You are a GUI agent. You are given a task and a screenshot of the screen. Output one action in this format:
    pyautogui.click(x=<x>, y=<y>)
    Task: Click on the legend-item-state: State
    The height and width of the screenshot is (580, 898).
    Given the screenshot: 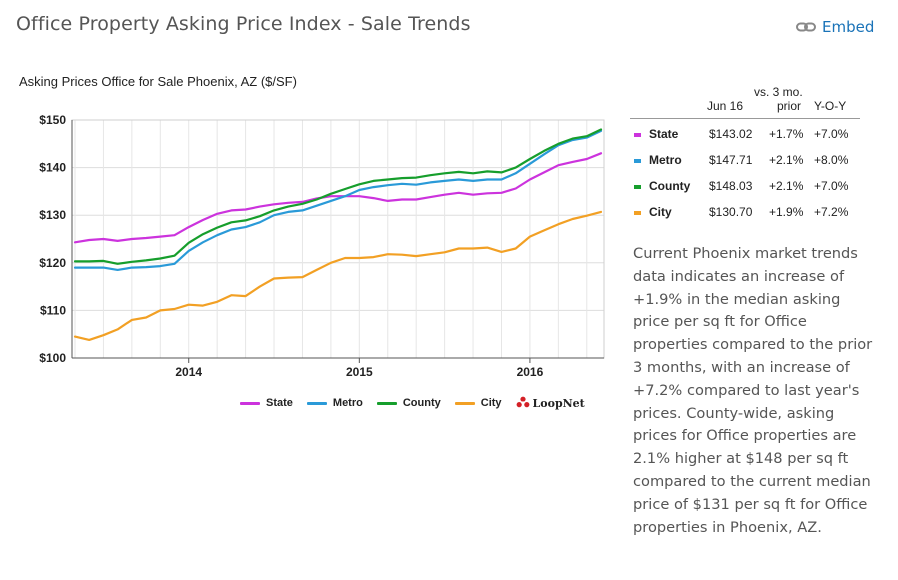 What is the action you would take?
    pyautogui.click(x=266, y=403)
    